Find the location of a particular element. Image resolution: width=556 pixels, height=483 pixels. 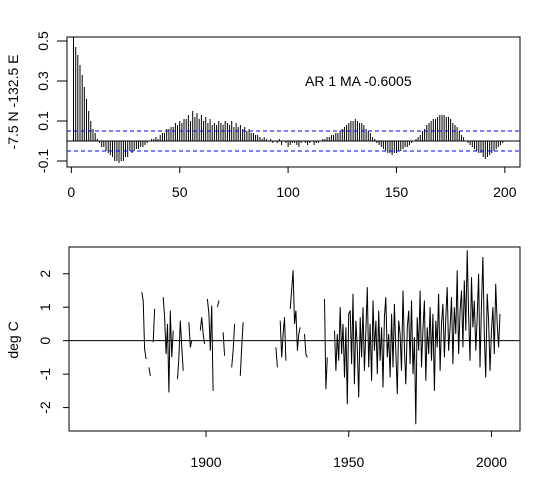

acf-x-axis: 0 50 100 150 200 is located at coordinates (292, 183).